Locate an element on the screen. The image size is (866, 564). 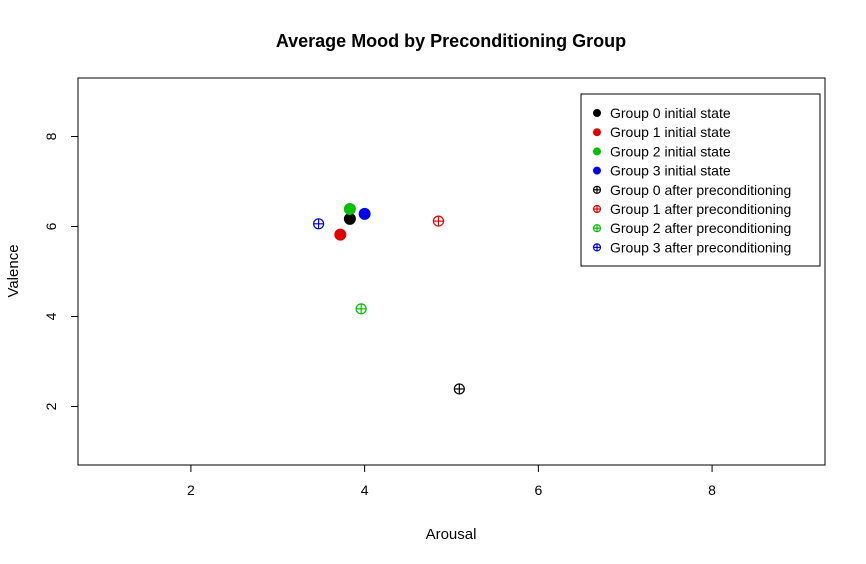
x-tick-label: 2 is located at coordinates (191, 490).